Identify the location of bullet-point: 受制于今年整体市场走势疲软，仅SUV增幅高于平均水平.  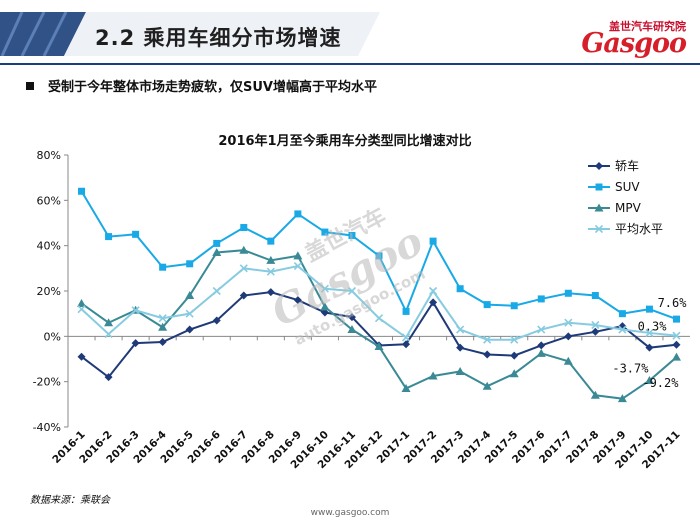
(201, 85).